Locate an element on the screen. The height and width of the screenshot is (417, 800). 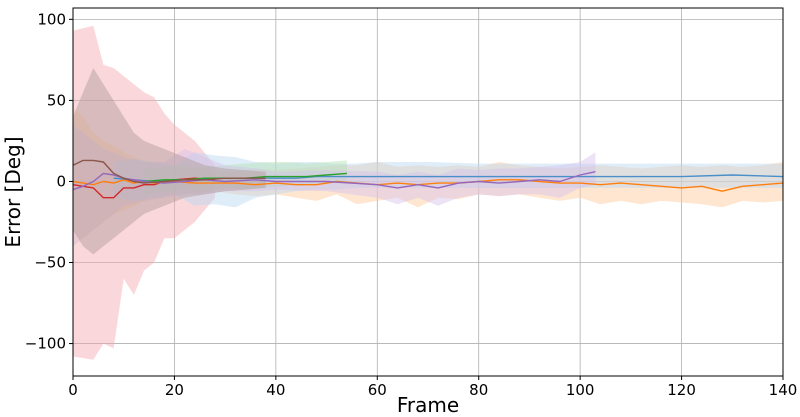
y-tick-label: −100 is located at coordinates (45, 344).